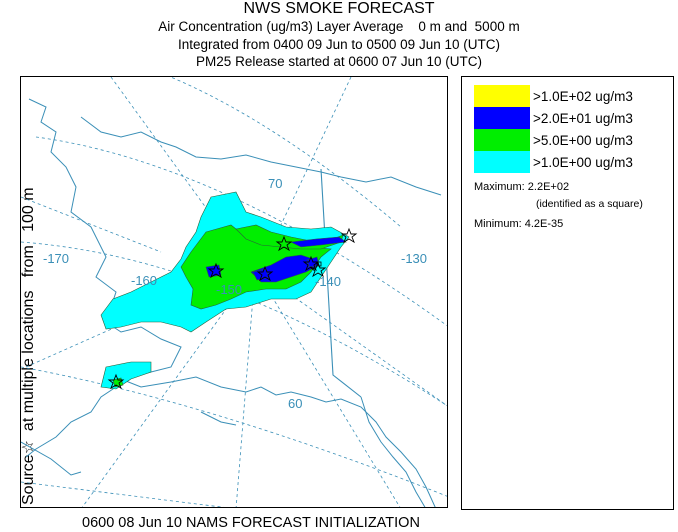 The width and height of the screenshot is (678, 532). What do you see at coordinates (144, 280) in the screenshot?
I see `lon-label-160: -160` at bounding box center [144, 280].